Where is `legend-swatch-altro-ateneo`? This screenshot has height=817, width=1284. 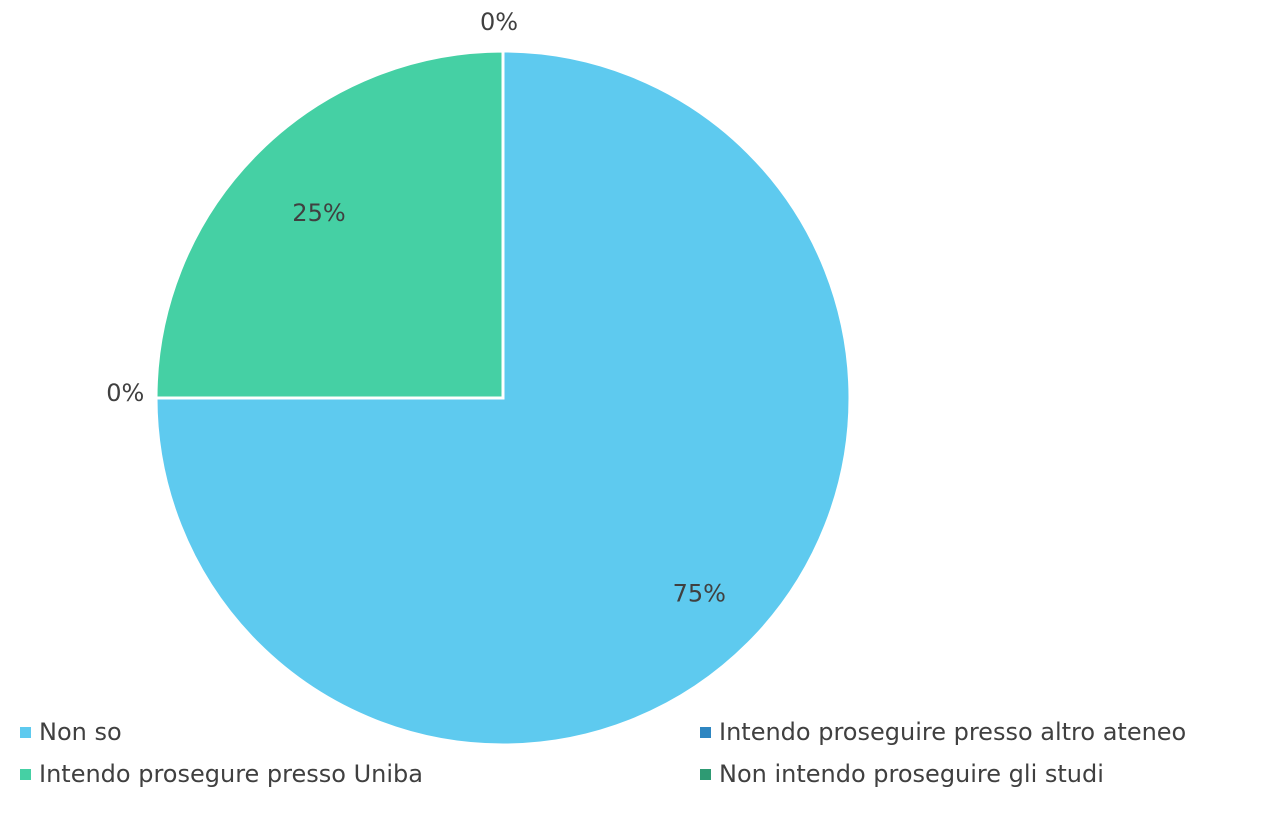
legend-swatch-altro-ateneo is located at coordinates (705, 732).